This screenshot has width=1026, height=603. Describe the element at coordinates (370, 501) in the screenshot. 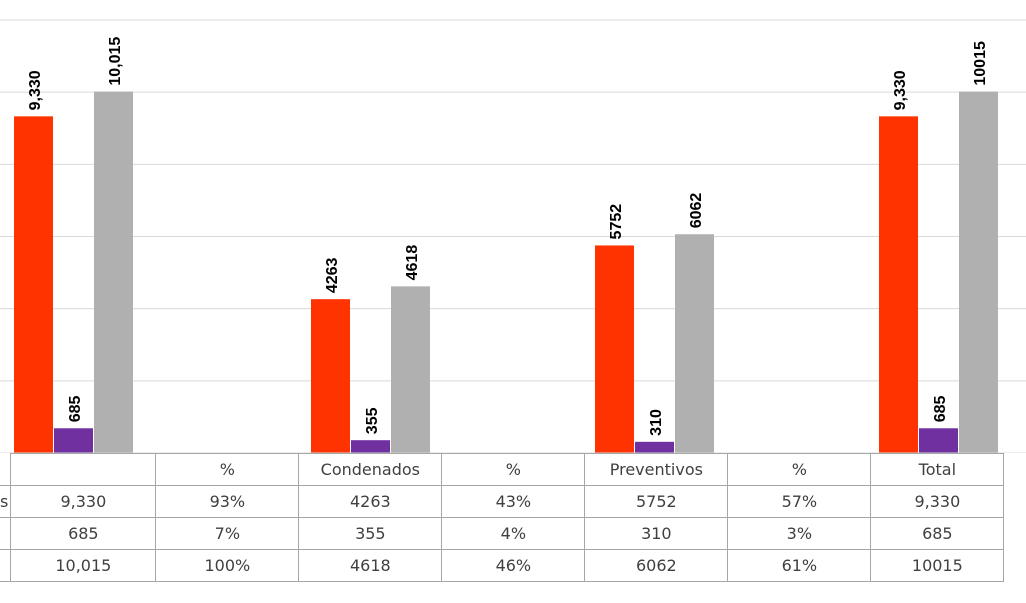

I see `table-cell: 4263` at that location.